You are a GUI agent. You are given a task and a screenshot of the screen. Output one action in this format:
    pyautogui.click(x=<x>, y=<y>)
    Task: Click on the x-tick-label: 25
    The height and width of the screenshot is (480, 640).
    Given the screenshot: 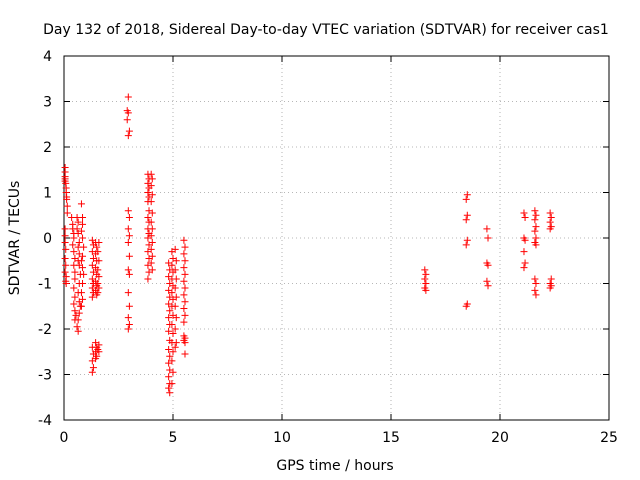 What is the action you would take?
    pyautogui.click(x=609, y=438)
    